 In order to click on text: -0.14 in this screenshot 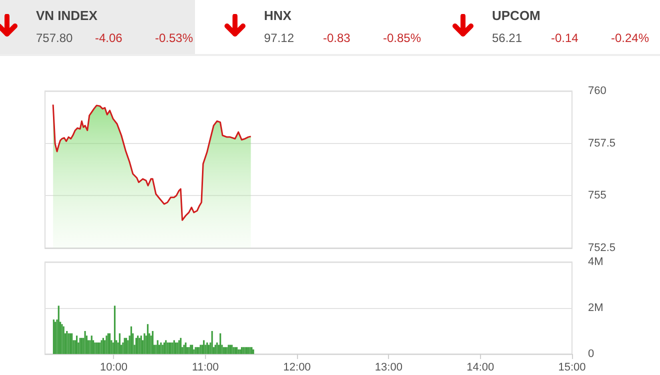, I will do `click(564, 38)`.